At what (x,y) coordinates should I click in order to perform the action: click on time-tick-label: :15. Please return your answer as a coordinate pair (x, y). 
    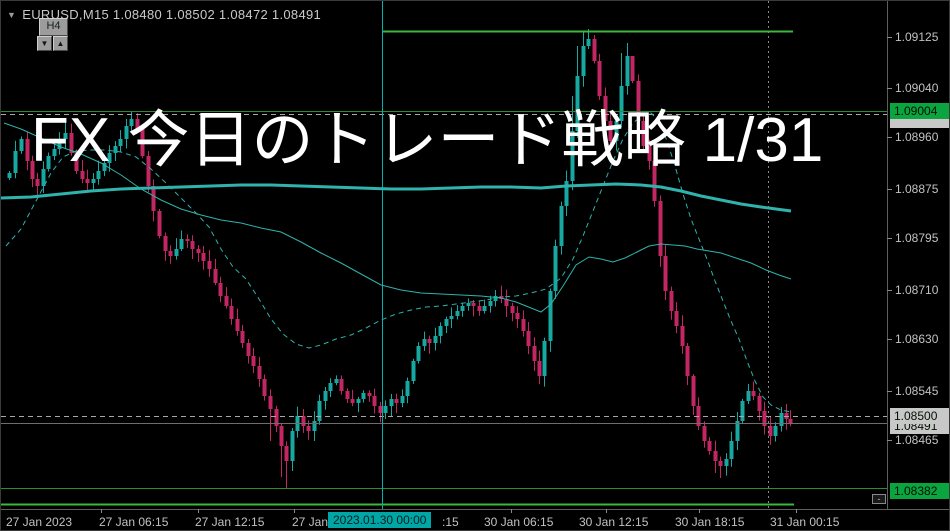
    Looking at the image, I should click on (450, 522).